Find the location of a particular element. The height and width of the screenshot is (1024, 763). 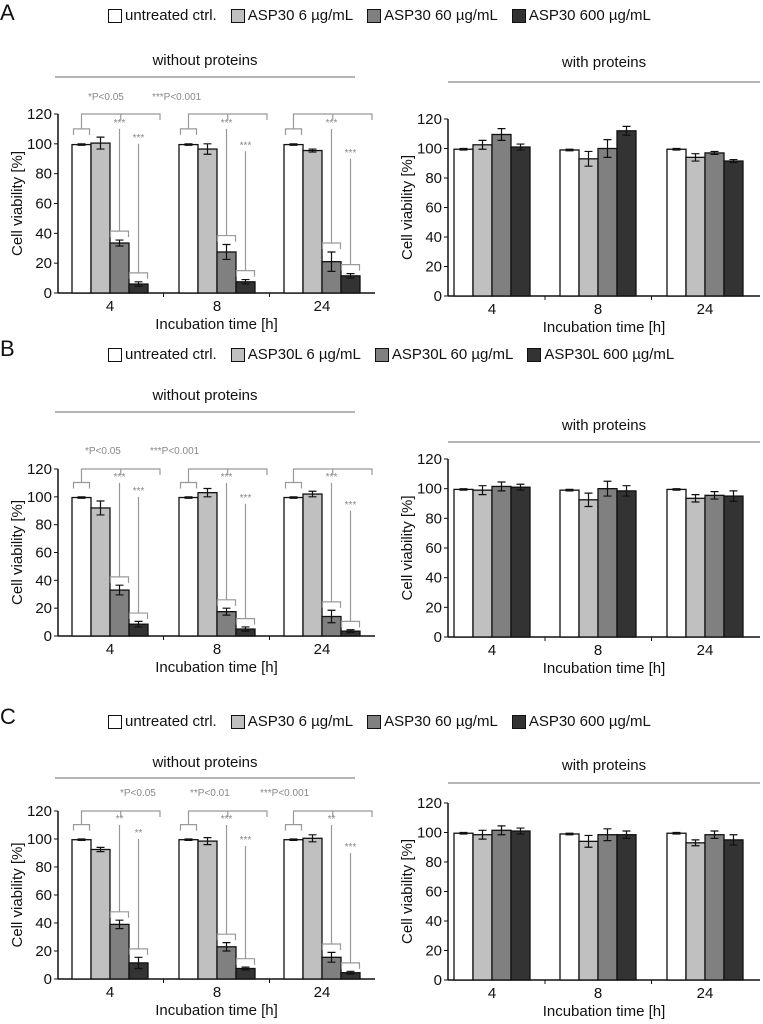

legend-label: ASP30L 600 µg/mL is located at coordinates (609, 354).